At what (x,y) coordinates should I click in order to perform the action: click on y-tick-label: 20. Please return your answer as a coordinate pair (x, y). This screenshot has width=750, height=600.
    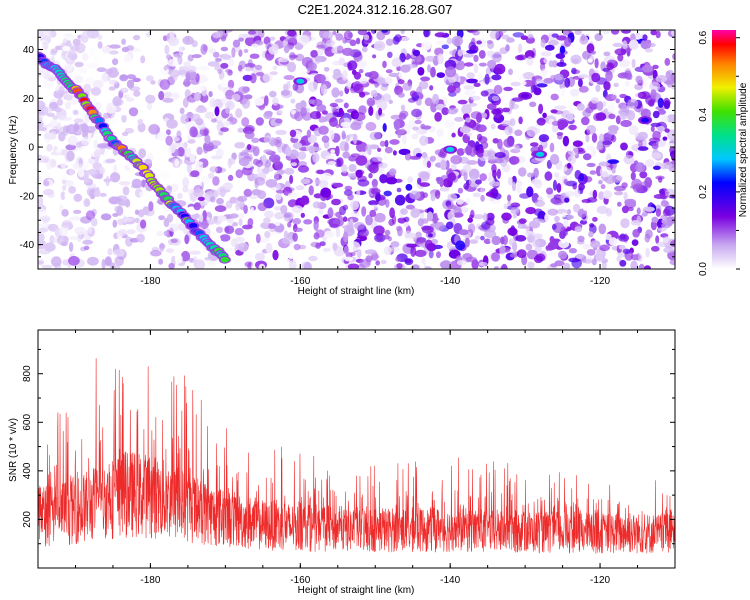
    Looking at the image, I should click on (29, 99).